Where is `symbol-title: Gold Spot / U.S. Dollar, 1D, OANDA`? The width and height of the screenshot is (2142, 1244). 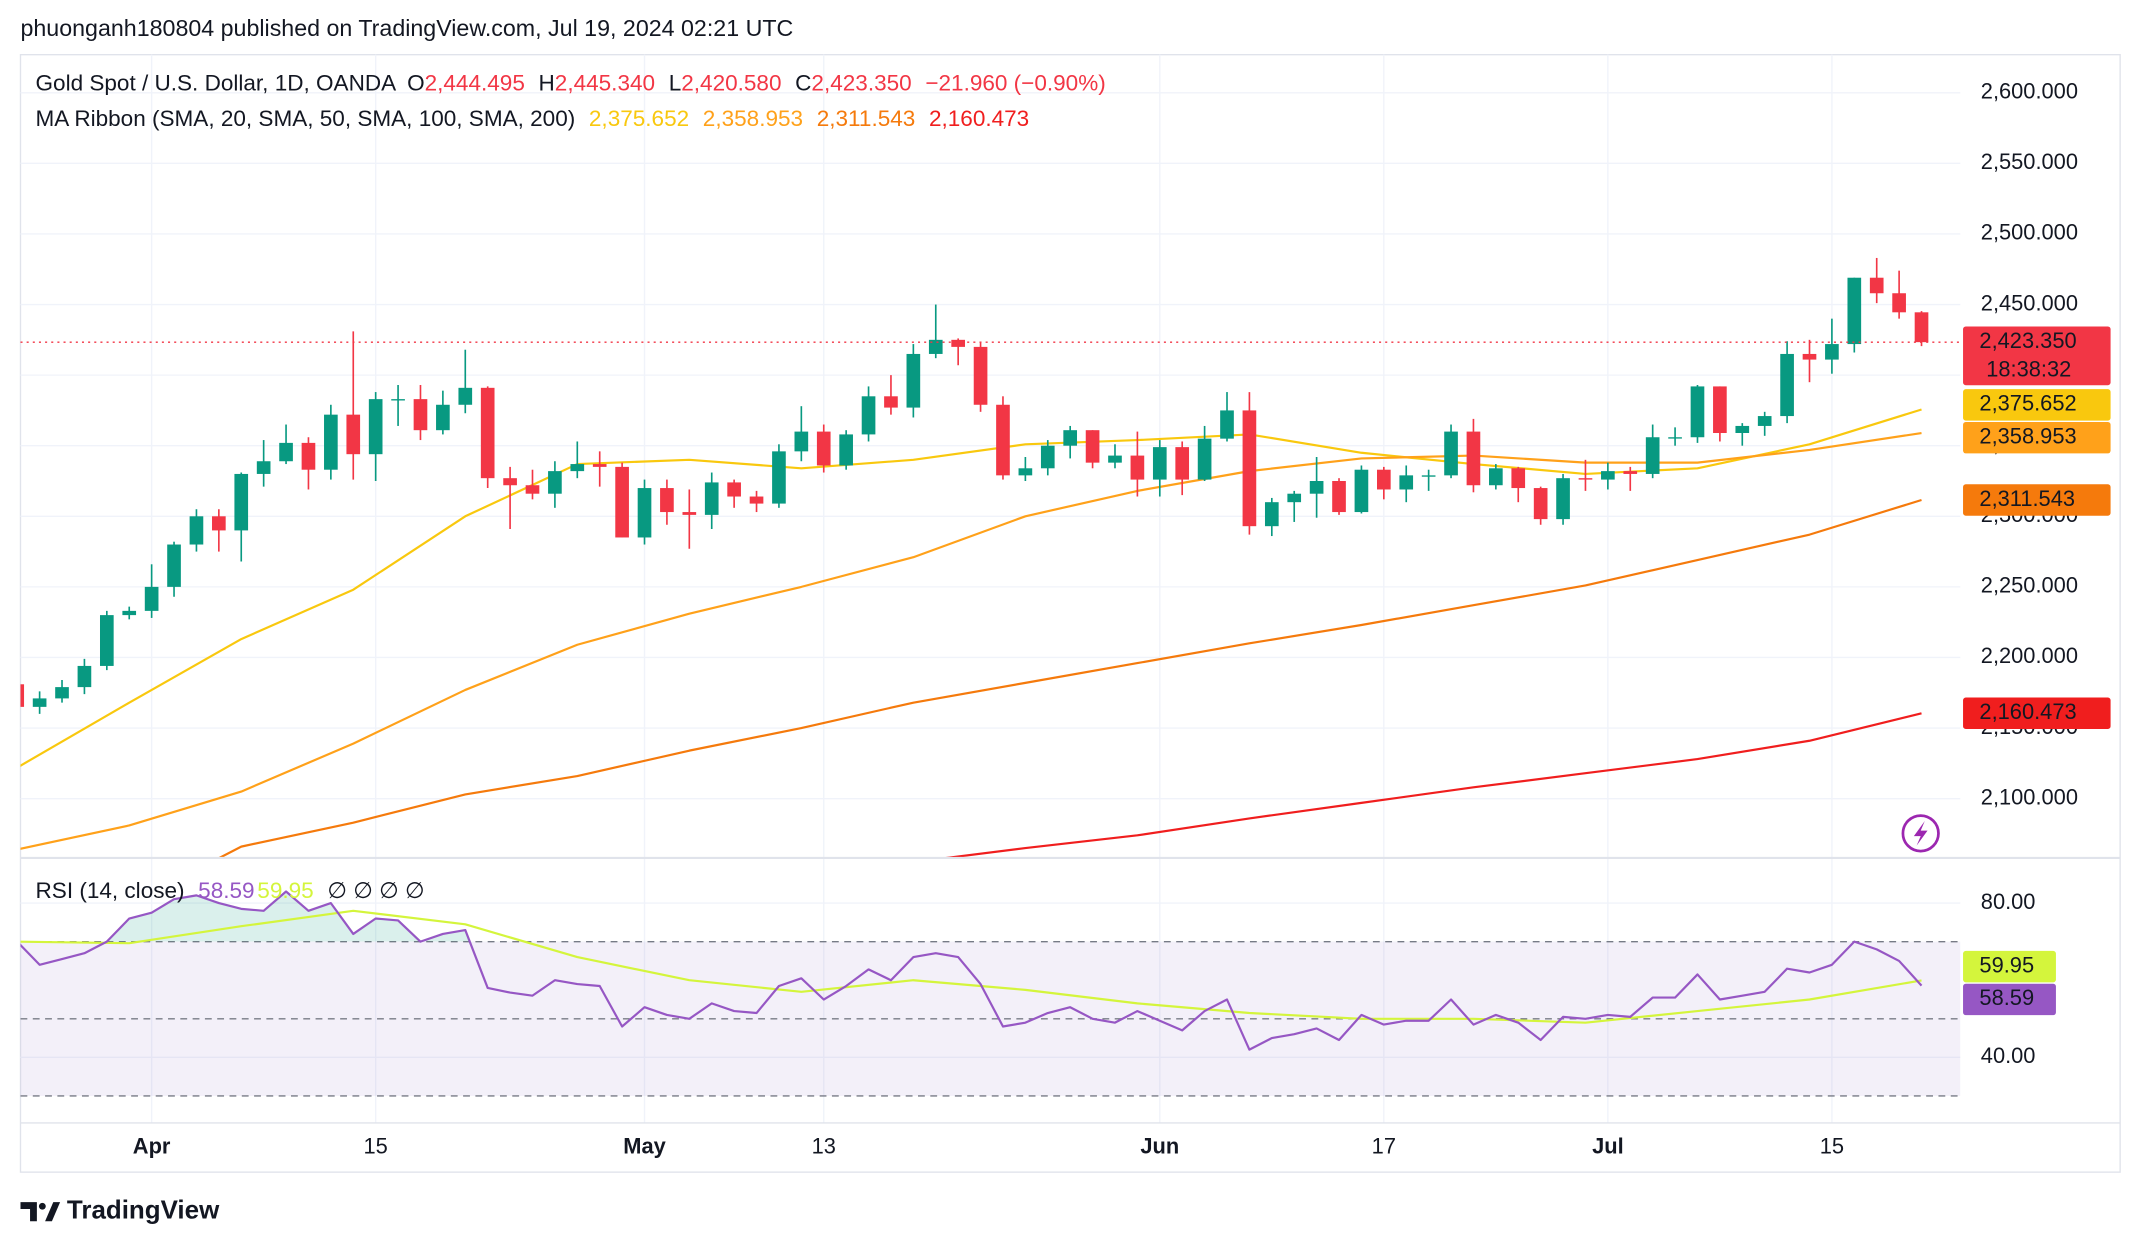 symbol-title: Gold Spot / U.S. Dollar, 1D, OANDA is located at coordinates (216, 83).